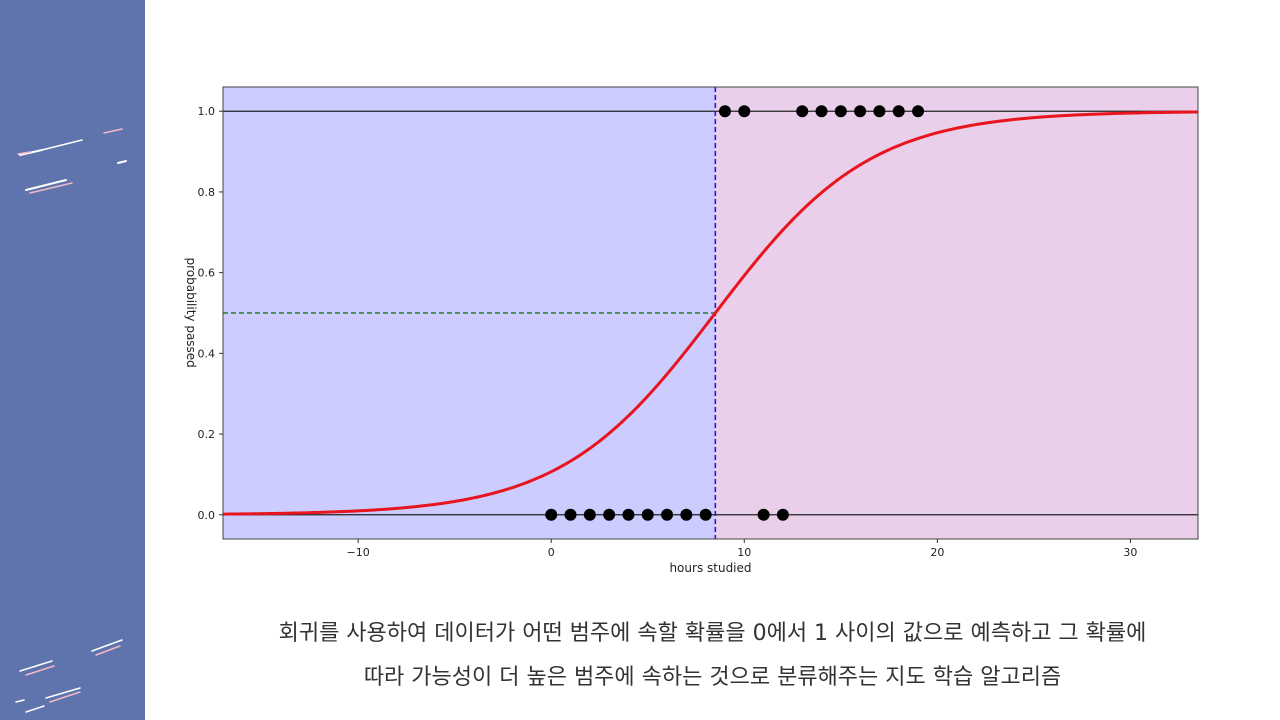  What do you see at coordinates (191, 312) in the screenshot?
I see `y-axis-title: probability passed` at bounding box center [191, 312].